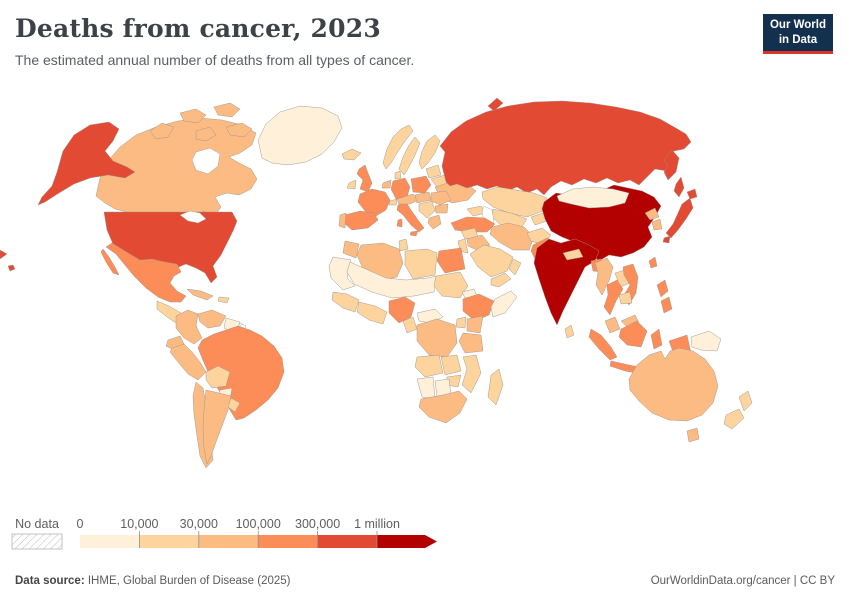 The width and height of the screenshot is (850, 600). What do you see at coordinates (491, 261) in the screenshot?
I see `country-saudi-arabia` at bounding box center [491, 261].